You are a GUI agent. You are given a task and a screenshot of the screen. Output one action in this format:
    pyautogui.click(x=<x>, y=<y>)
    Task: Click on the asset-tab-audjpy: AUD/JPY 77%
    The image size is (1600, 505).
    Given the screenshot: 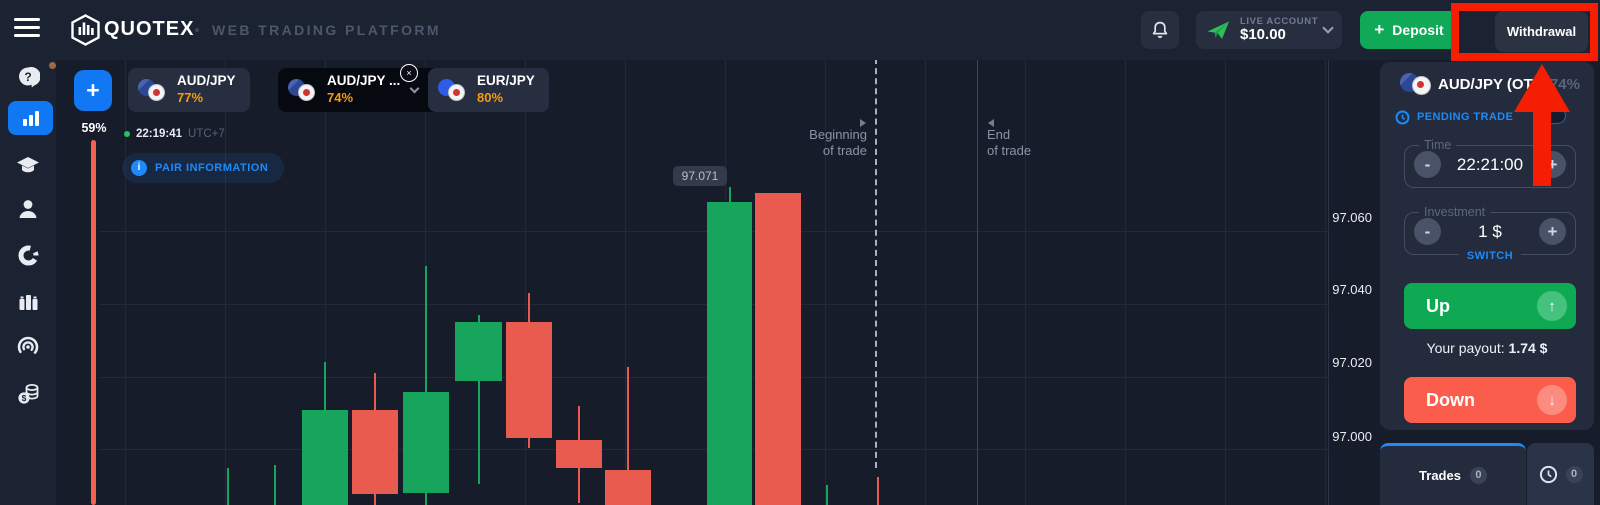 What is the action you would take?
    pyautogui.click(x=189, y=90)
    